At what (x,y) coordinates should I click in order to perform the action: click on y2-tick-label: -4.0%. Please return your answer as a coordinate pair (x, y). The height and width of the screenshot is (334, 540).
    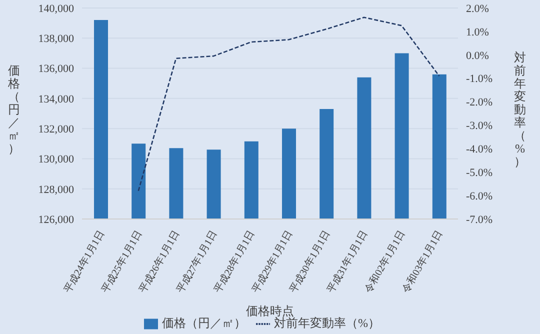
    Looking at the image, I should click on (479, 150).